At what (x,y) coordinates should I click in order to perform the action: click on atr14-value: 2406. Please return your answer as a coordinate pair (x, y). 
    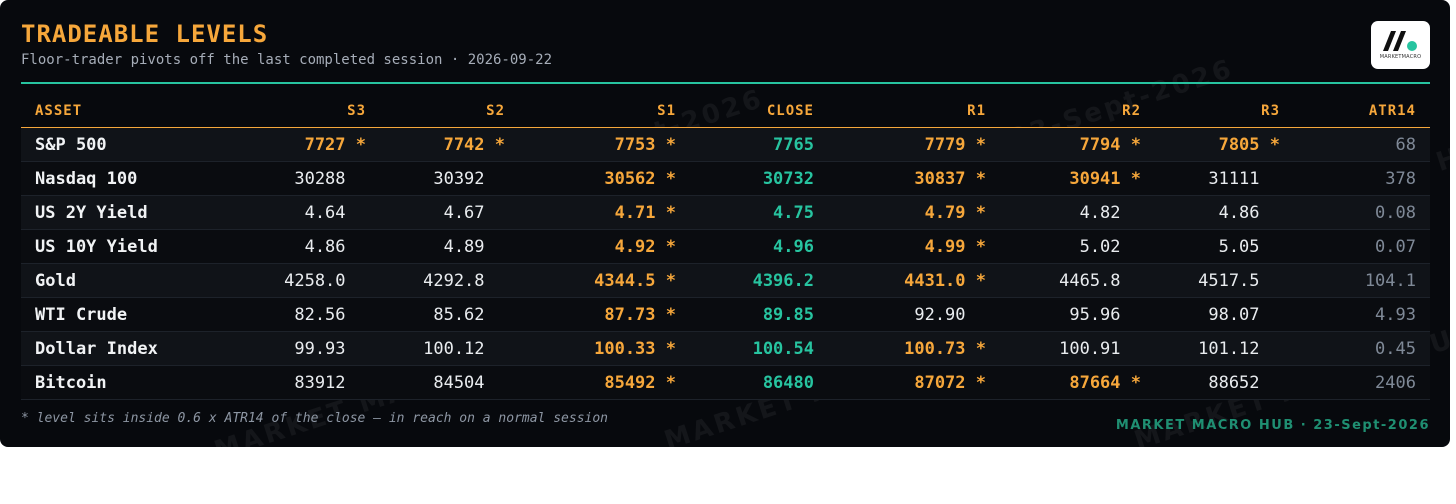
    Looking at the image, I should click on (1361, 382).